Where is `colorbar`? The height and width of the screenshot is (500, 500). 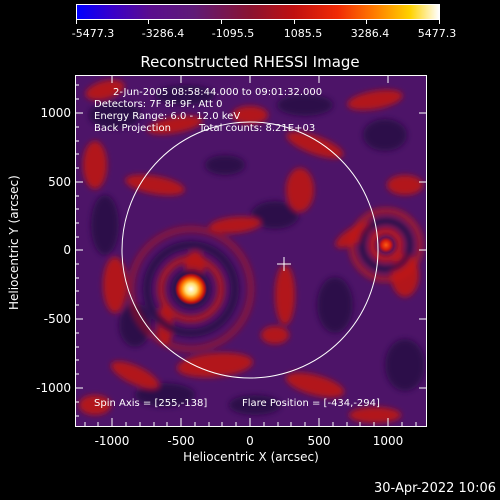 colorbar is located at coordinates (258, 12).